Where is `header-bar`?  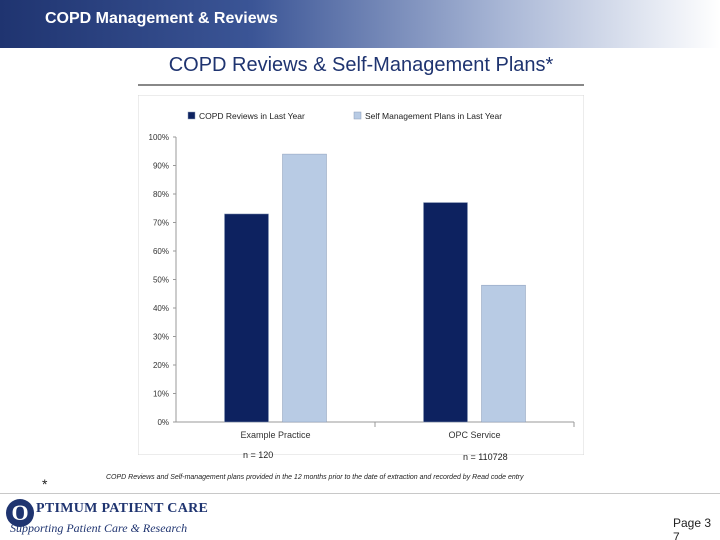 header-bar is located at coordinates (360, 24).